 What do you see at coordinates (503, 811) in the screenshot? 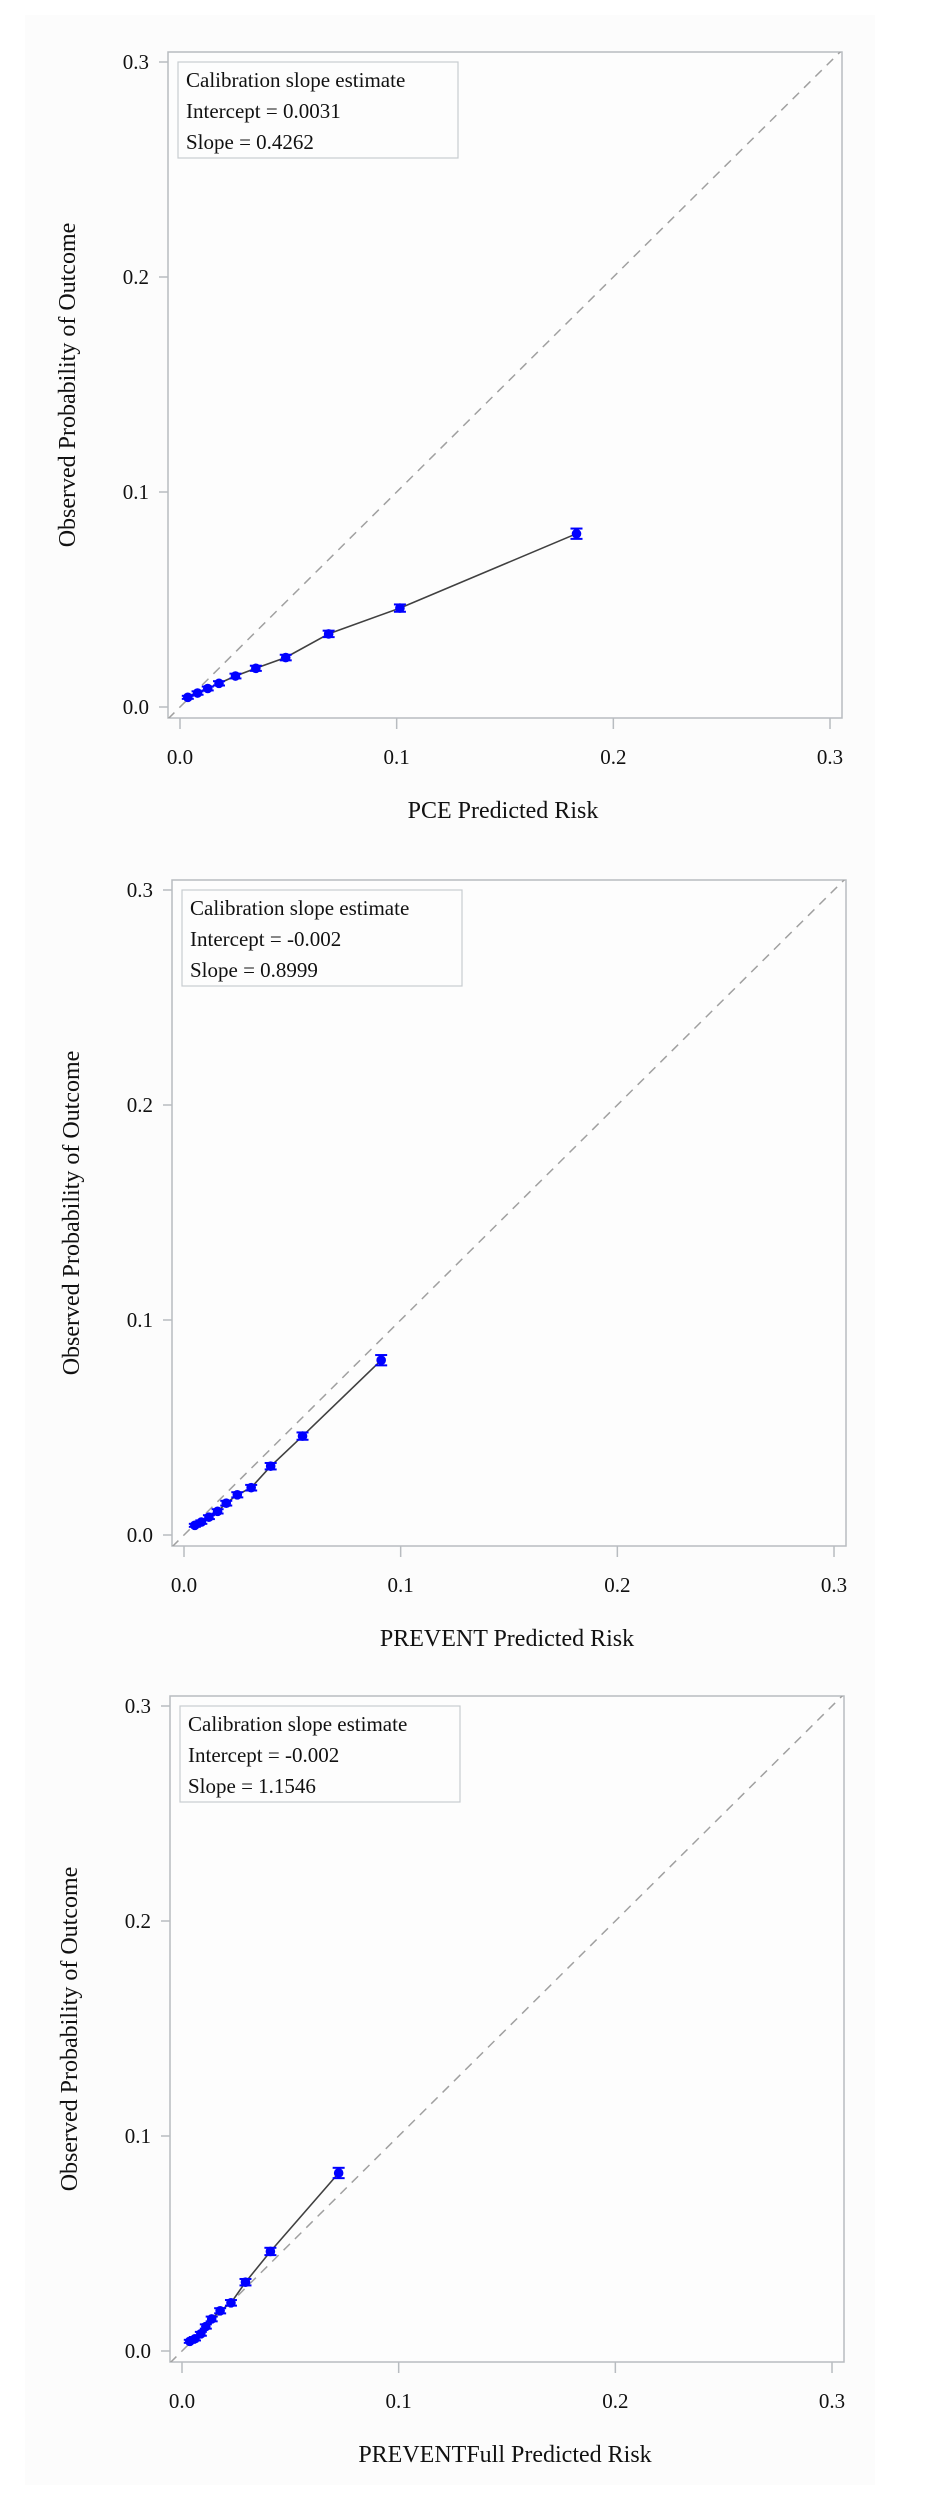
I see `x-axis-label: PCE Predicted Risk` at bounding box center [503, 811].